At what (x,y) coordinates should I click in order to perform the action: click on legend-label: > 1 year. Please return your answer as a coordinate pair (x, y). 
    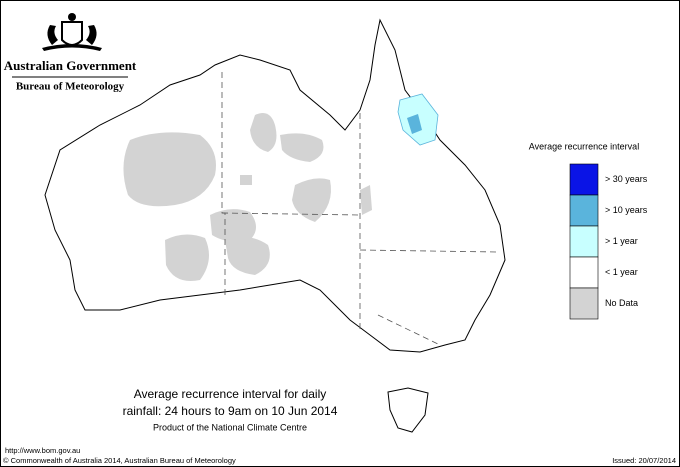
    Looking at the image, I should click on (621, 241).